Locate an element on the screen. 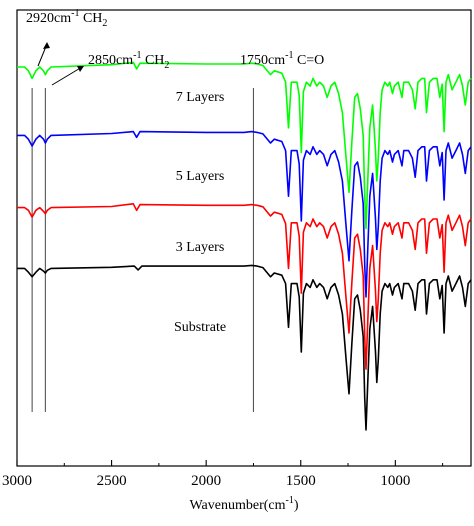 This screenshot has width=474, height=526. annotation-2850: 2850cm-1 CH2 is located at coordinates (128, 60).